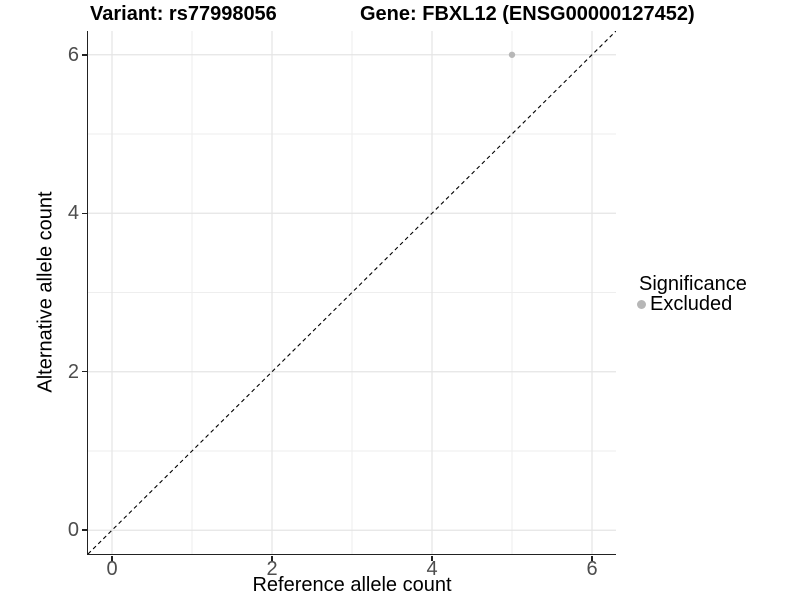 The height and width of the screenshot is (600, 800). What do you see at coordinates (112, 569) in the screenshot?
I see `x-tick-label: 0` at bounding box center [112, 569].